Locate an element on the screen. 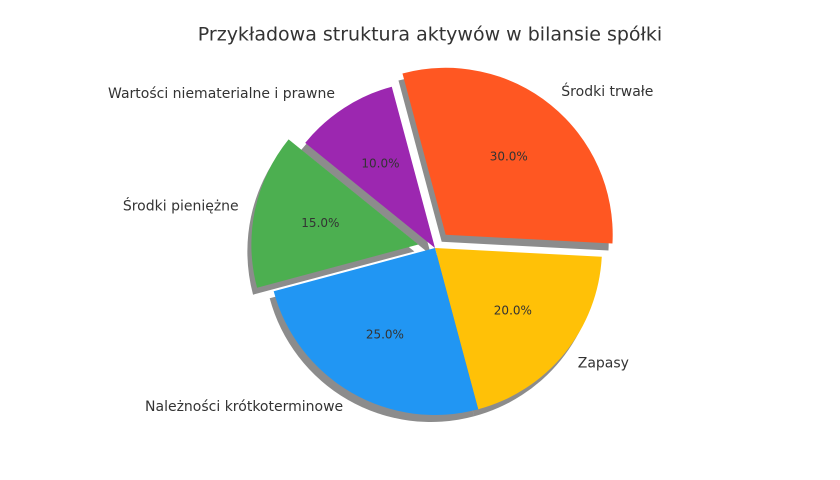 The height and width of the screenshot is (480, 840). slice-label: Wartości niematerialne i prawne is located at coordinates (221, 94).